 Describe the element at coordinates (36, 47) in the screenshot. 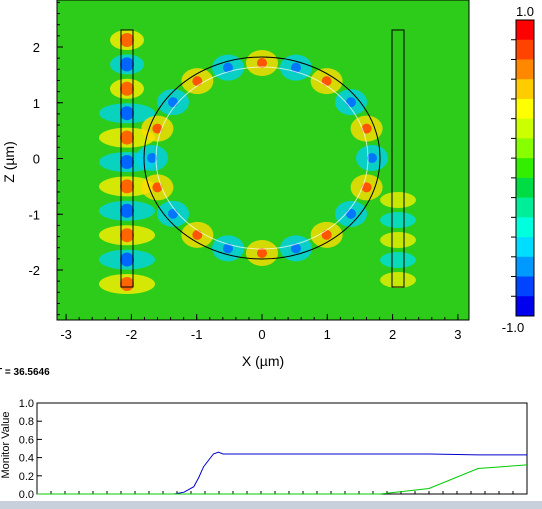

I see `y-tick-label: 2` at that location.